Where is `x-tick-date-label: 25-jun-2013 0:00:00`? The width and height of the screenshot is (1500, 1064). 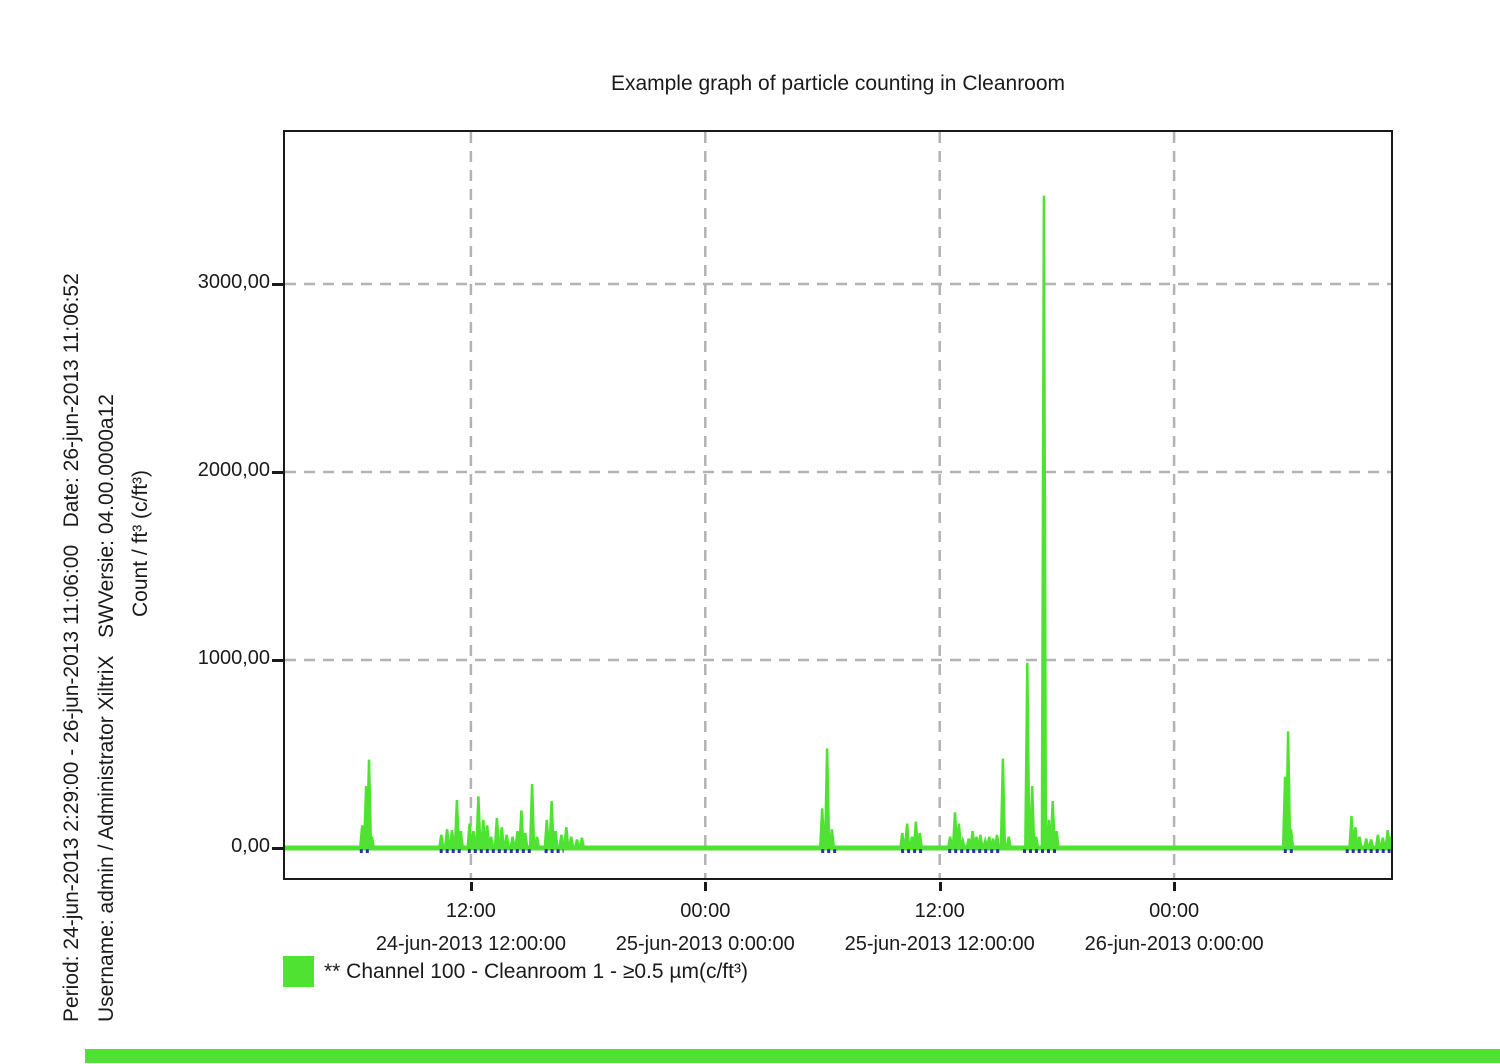 x-tick-date-label: 25-jun-2013 0:00:00 is located at coordinates (705, 944).